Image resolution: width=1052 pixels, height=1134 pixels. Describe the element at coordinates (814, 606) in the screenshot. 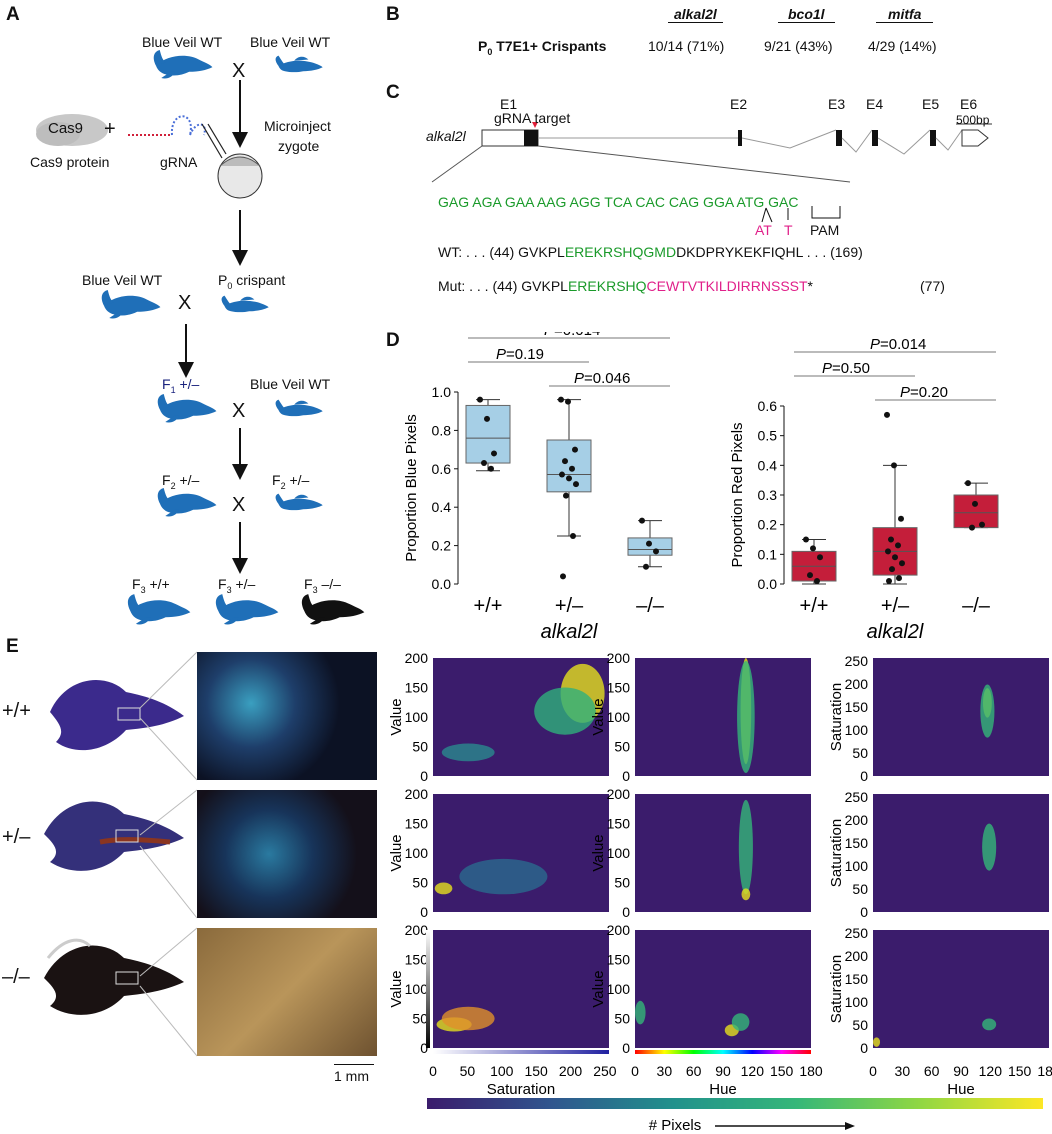

I see `x-tick-label: +/+` at that location.